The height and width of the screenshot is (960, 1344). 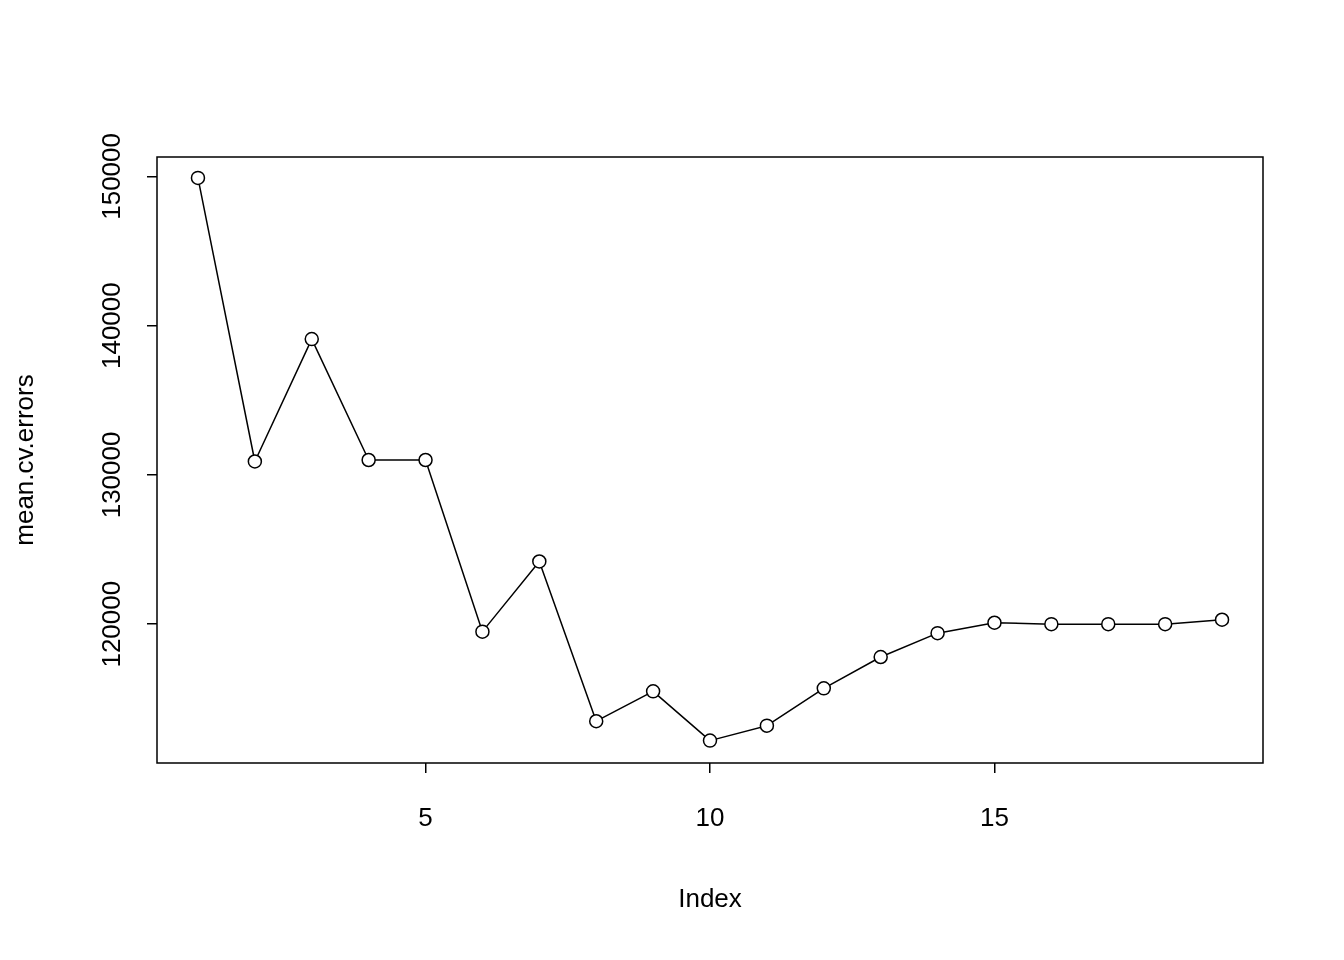 I want to click on y-tick-label: 130000, so click(x=111, y=475).